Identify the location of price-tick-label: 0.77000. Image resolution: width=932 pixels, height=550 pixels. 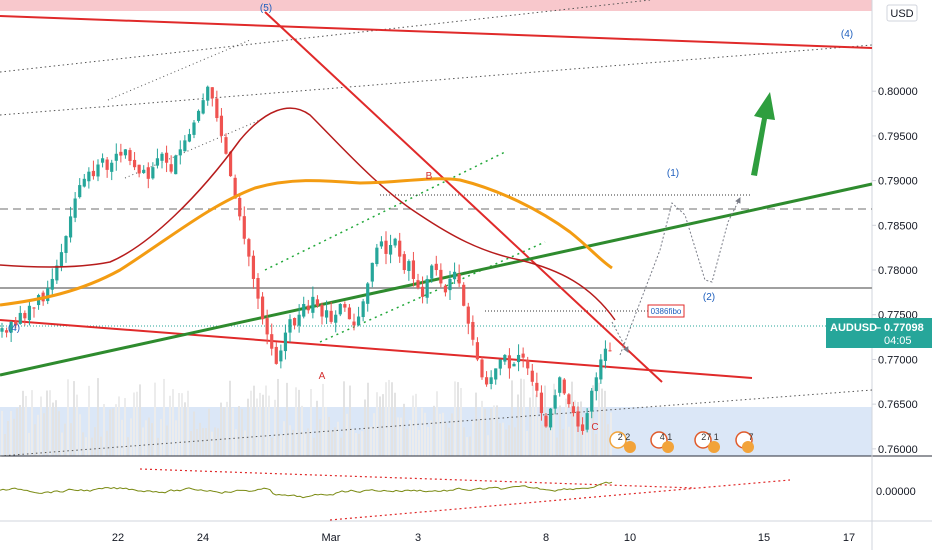
(898, 360).